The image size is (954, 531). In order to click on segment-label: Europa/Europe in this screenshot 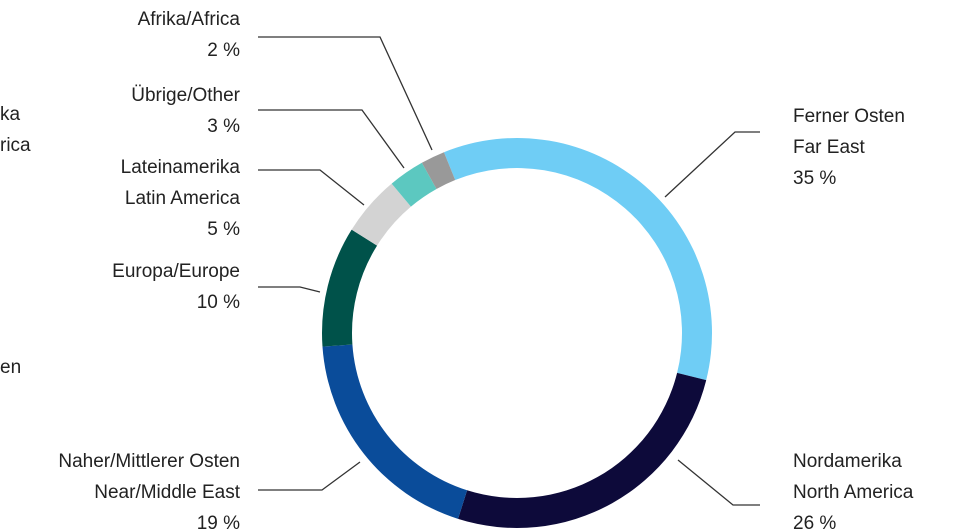, I will do `click(176, 271)`.